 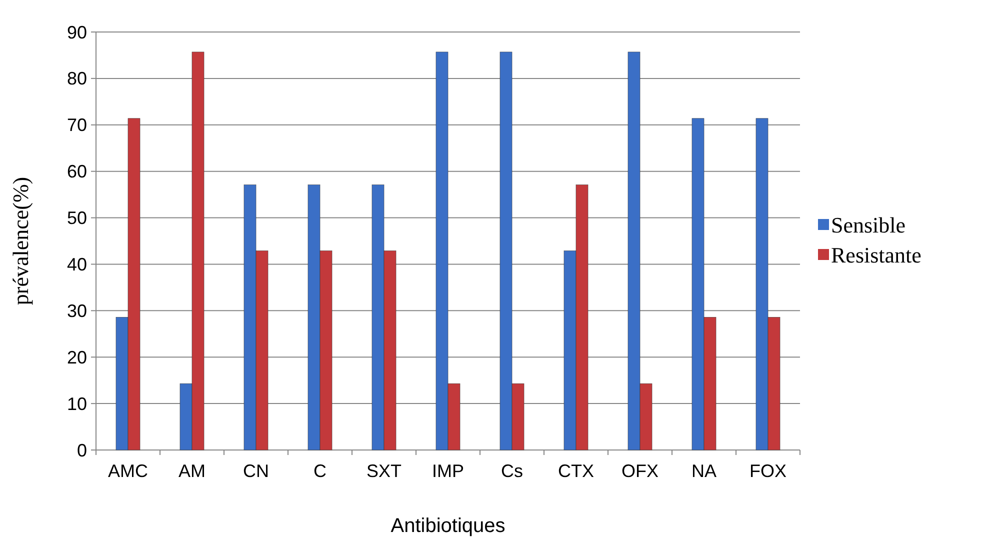 What do you see at coordinates (128, 471) in the screenshot?
I see `x-tick-label: AMC` at bounding box center [128, 471].